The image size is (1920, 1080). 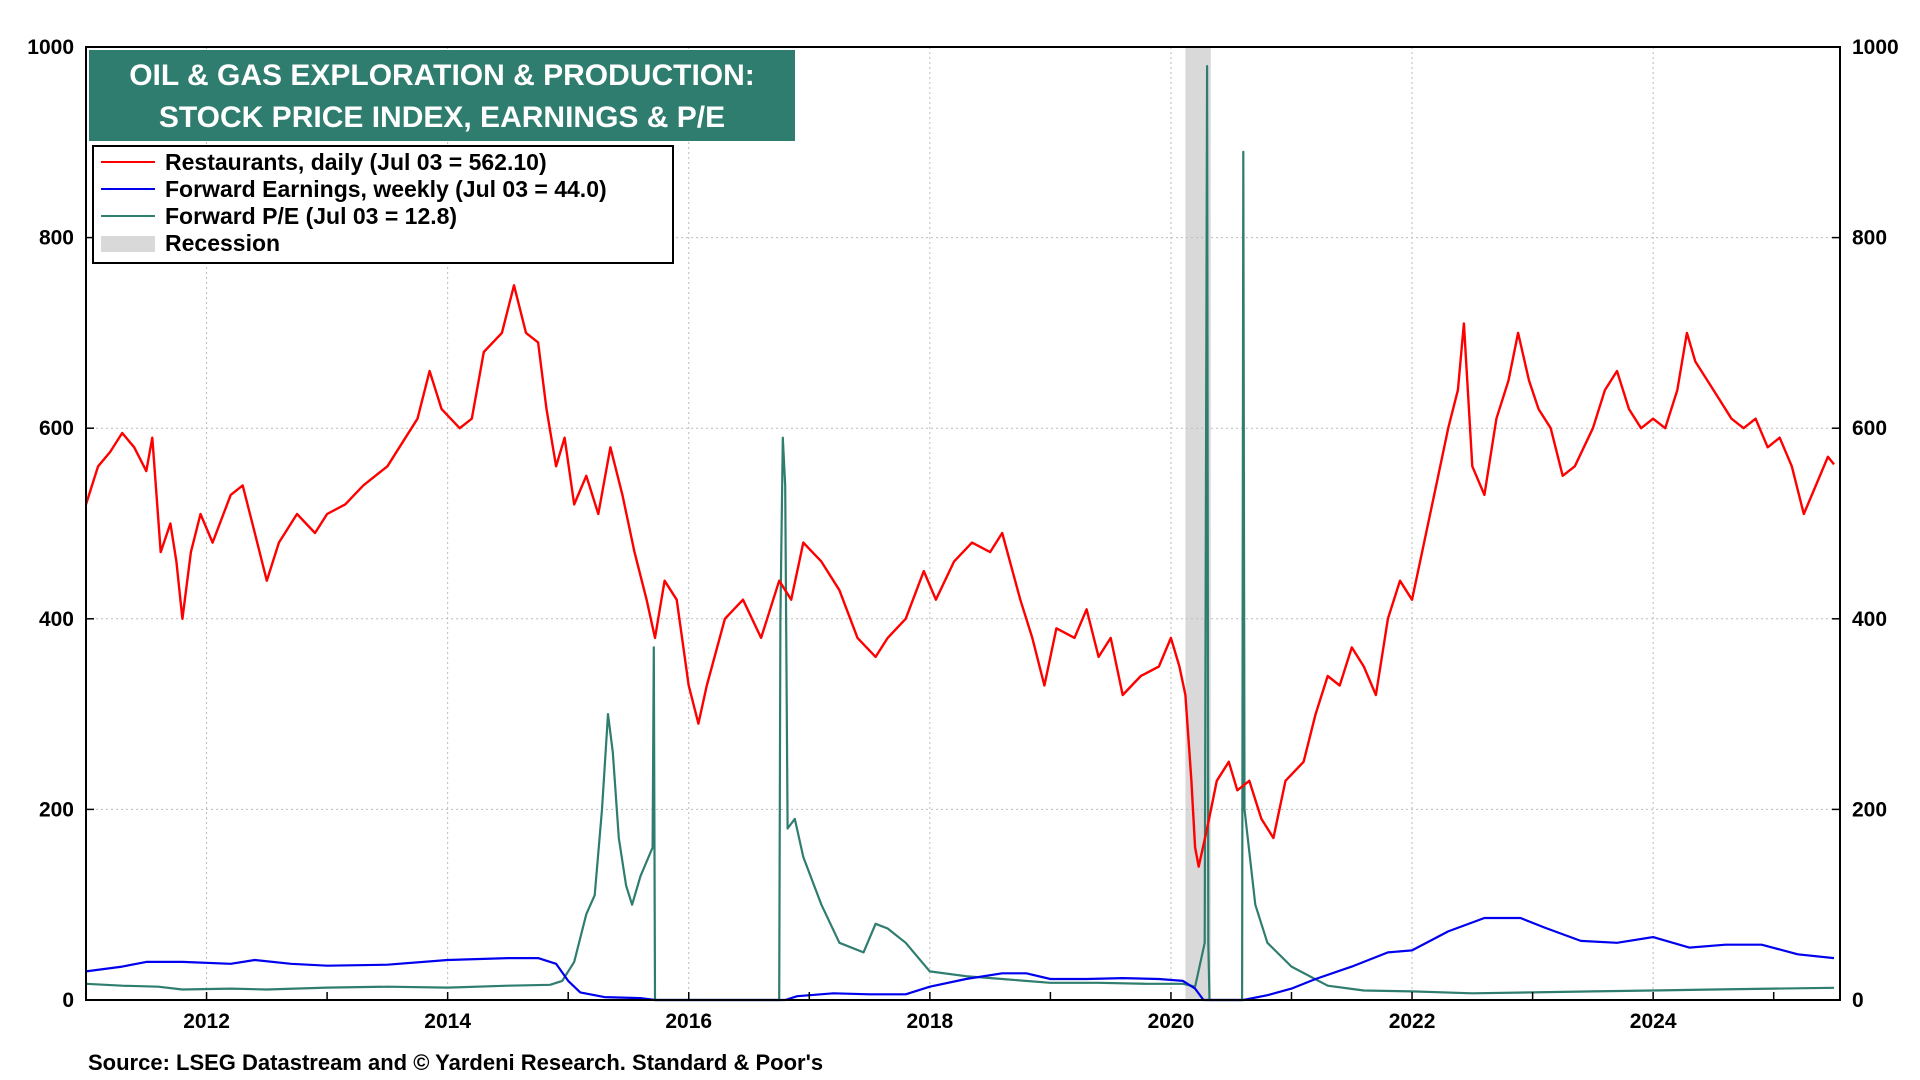 What do you see at coordinates (56, 428) in the screenshot?
I see `y-tick-label-left: 600` at bounding box center [56, 428].